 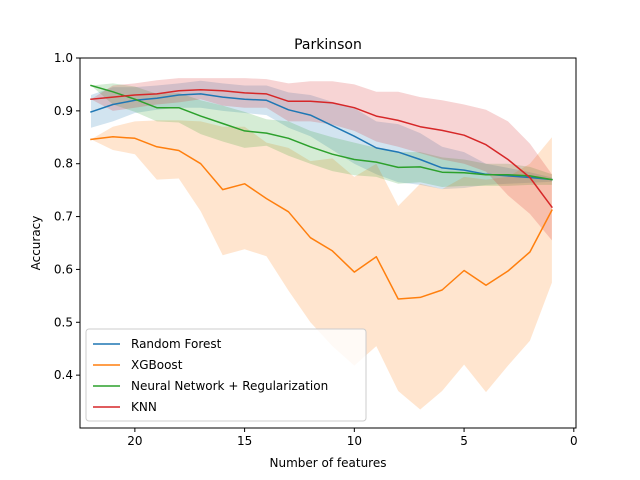 I want to click on x-tick-label-10: 10, so click(x=354, y=441).